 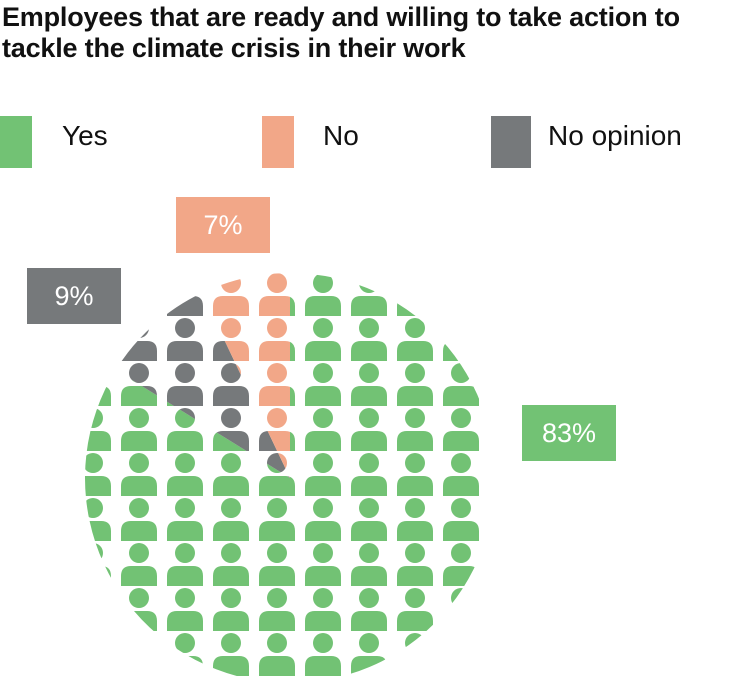 What do you see at coordinates (511, 142) in the screenshot?
I see `legend-swatch-no-opinion` at bounding box center [511, 142].